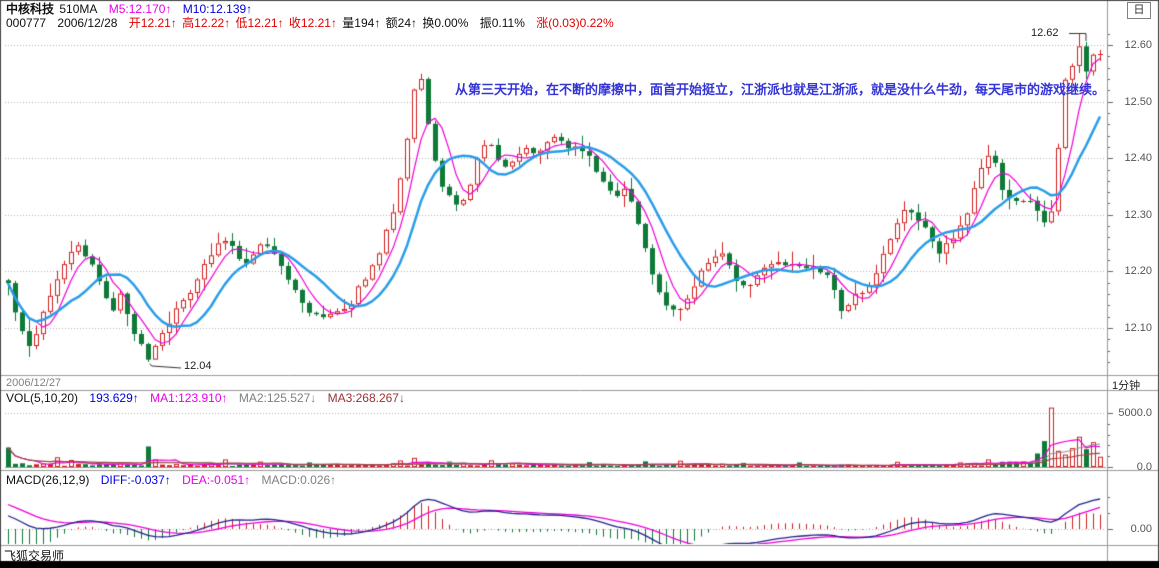 Image resolution: width=1159 pixels, height=568 pixels. I want to click on stock-code: 000777, so click(26, 23).